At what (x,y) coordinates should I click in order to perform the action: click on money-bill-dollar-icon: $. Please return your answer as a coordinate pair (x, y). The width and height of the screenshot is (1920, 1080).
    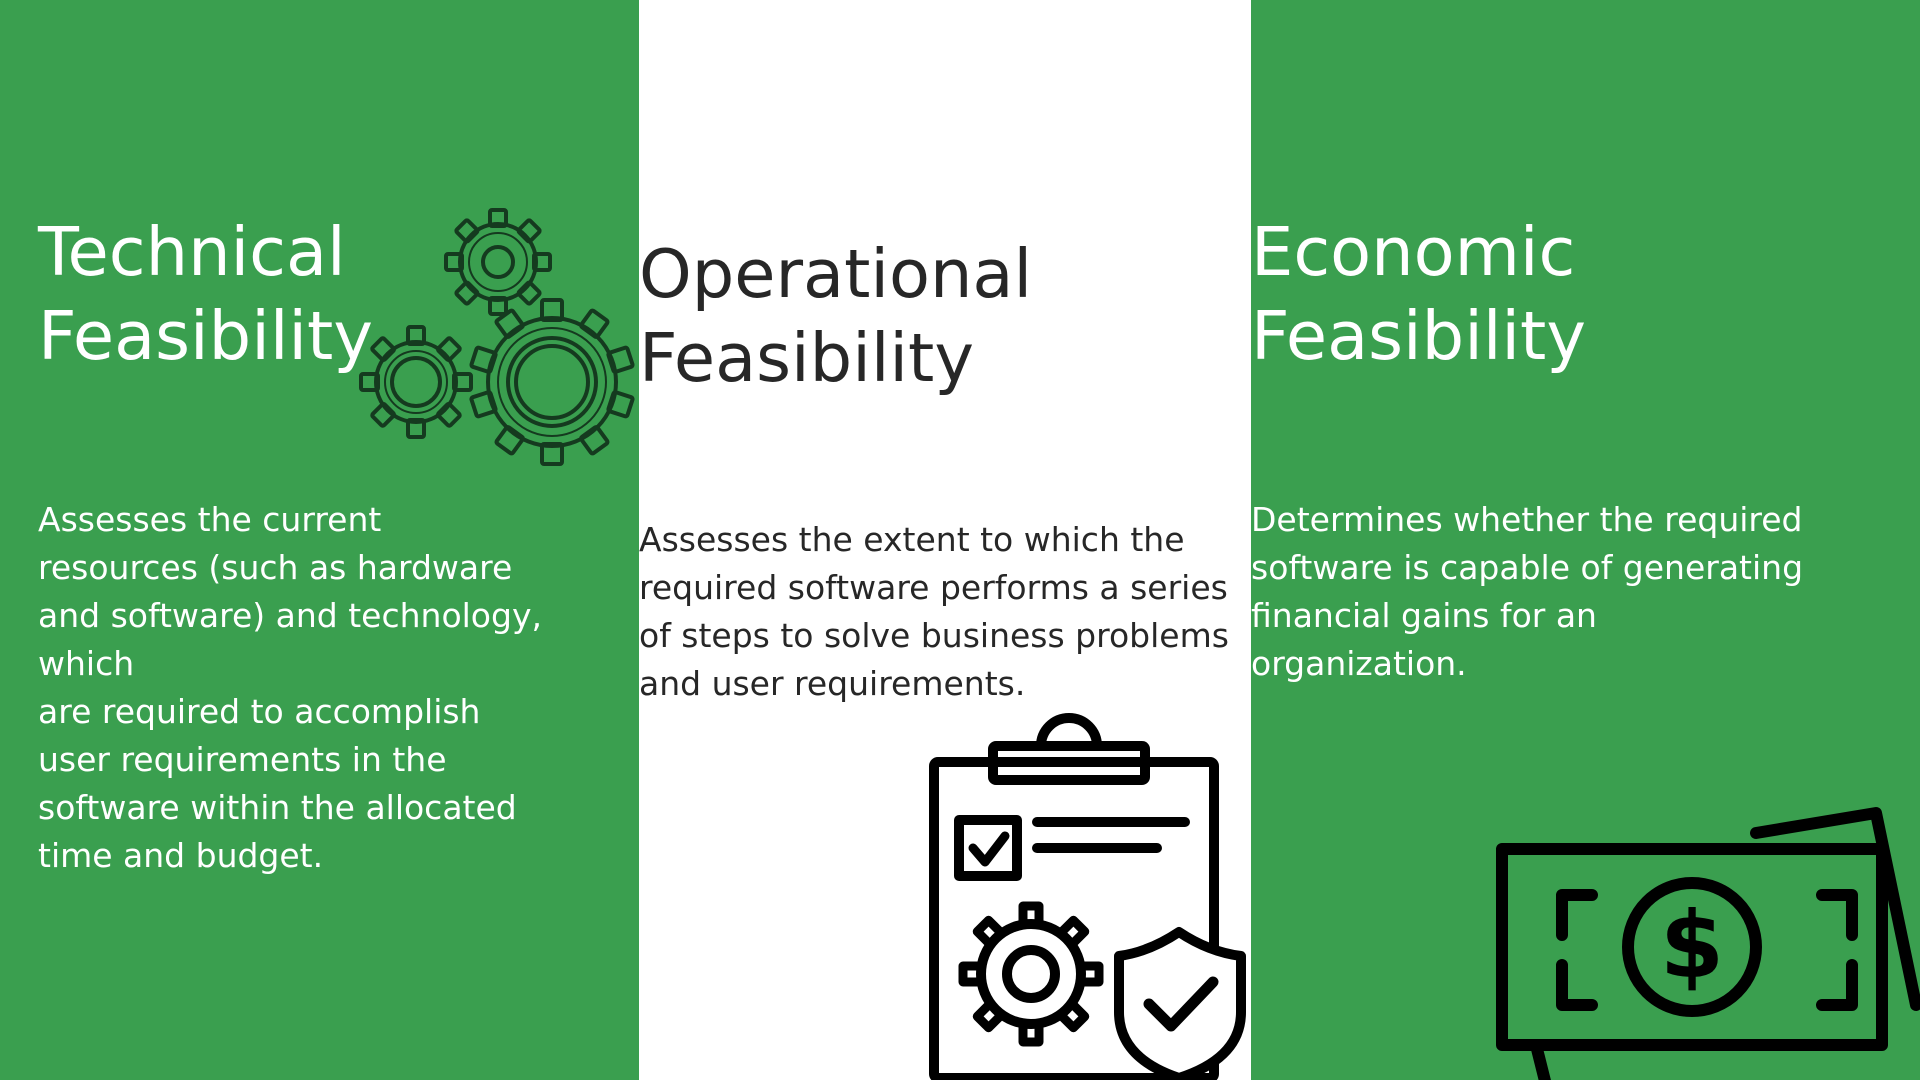
    Looking at the image, I should click on (1708, 943).